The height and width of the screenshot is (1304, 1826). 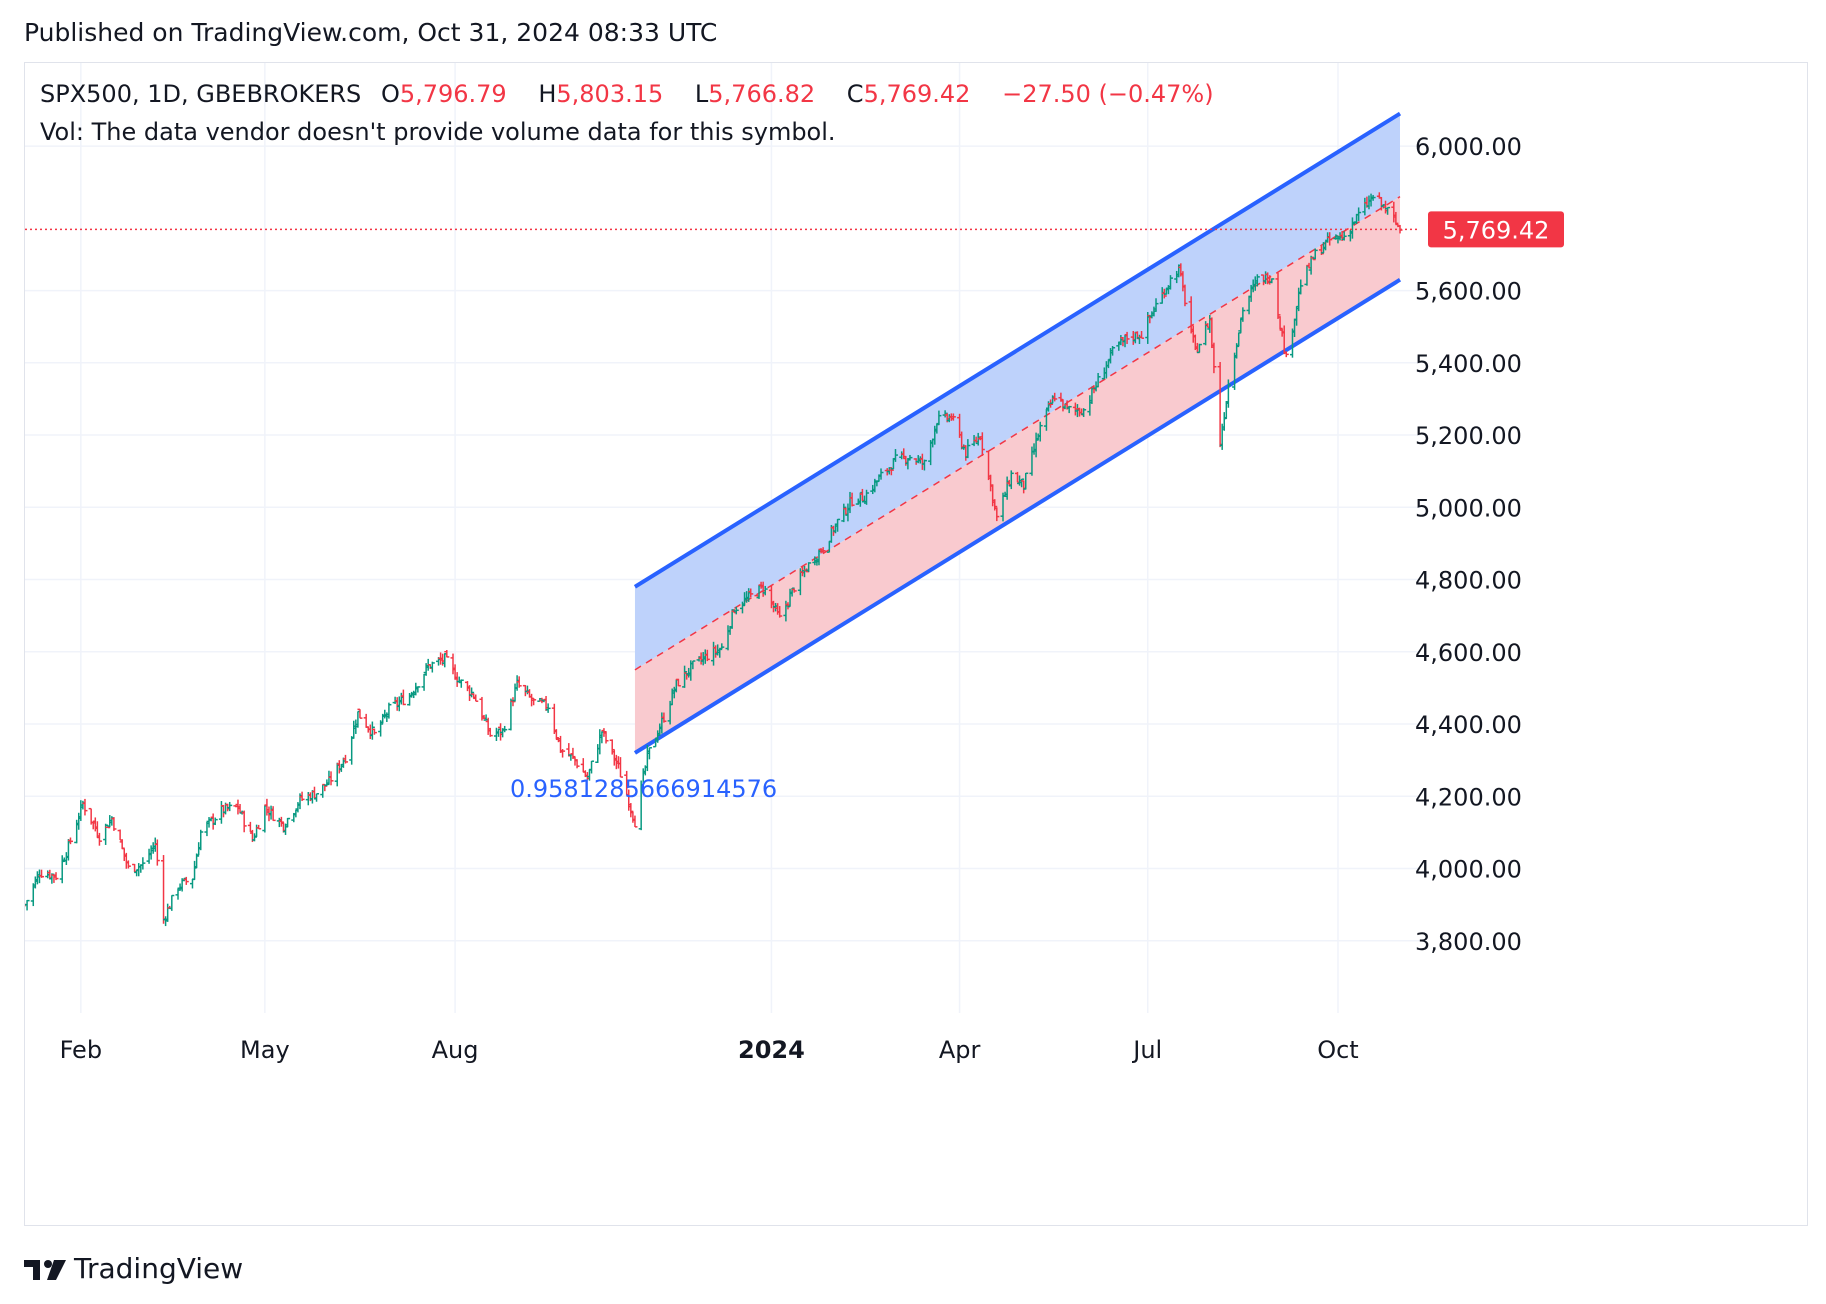 What do you see at coordinates (917, 94) in the screenshot?
I see `close-value: 5,769.42` at bounding box center [917, 94].